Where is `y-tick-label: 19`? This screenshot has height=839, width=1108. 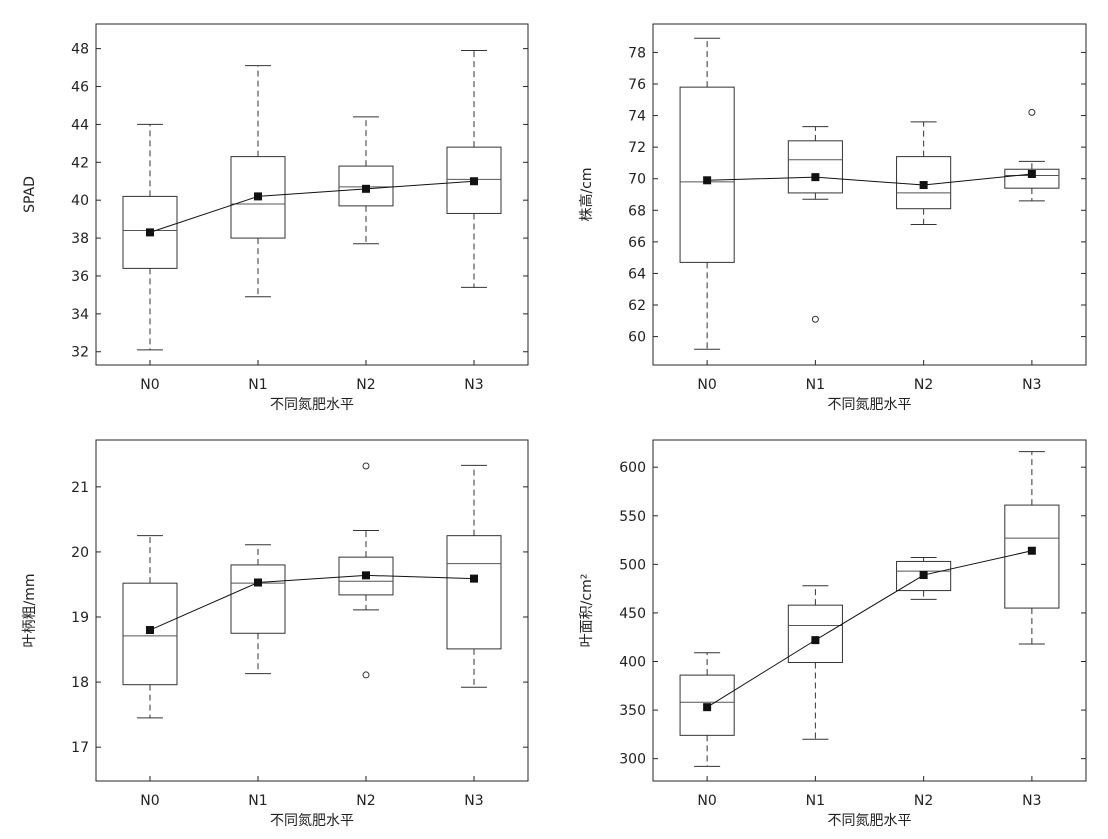 y-tick-label: 19 is located at coordinates (80, 618).